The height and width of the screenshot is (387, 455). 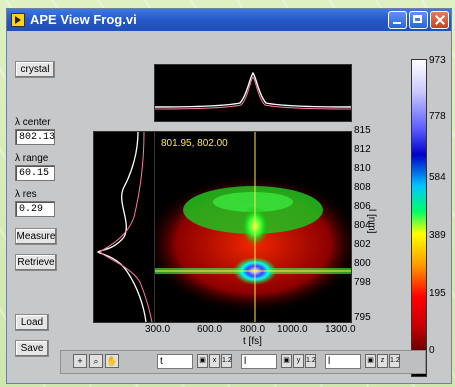 What do you see at coordinates (286, 361) in the screenshot?
I see `y-autoscale-lock-icon: ▣` at bounding box center [286, 361].